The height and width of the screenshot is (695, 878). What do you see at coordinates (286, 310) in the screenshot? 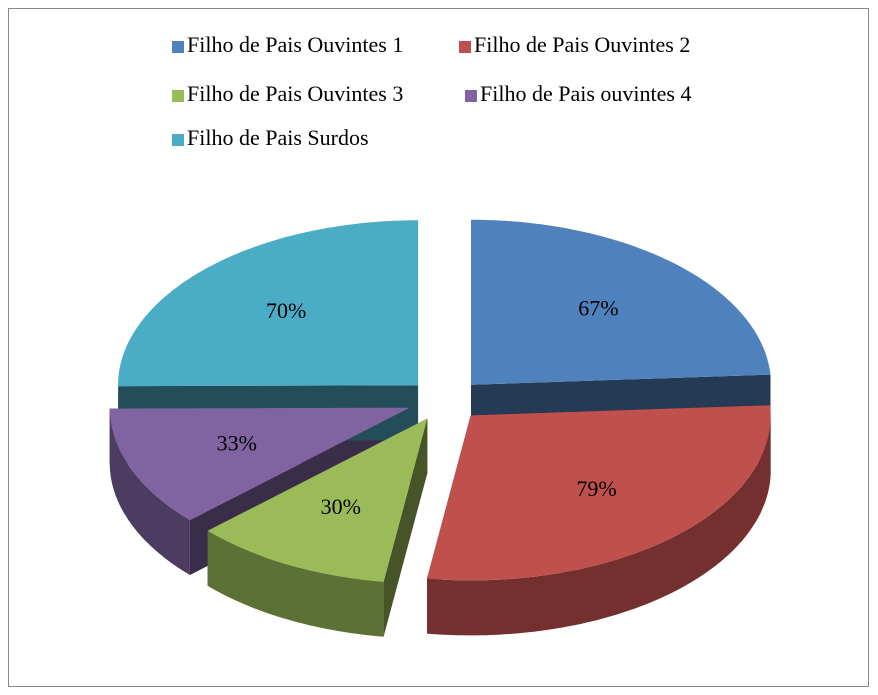
I see `data-label: 70%` at bounding box center [286, 310].